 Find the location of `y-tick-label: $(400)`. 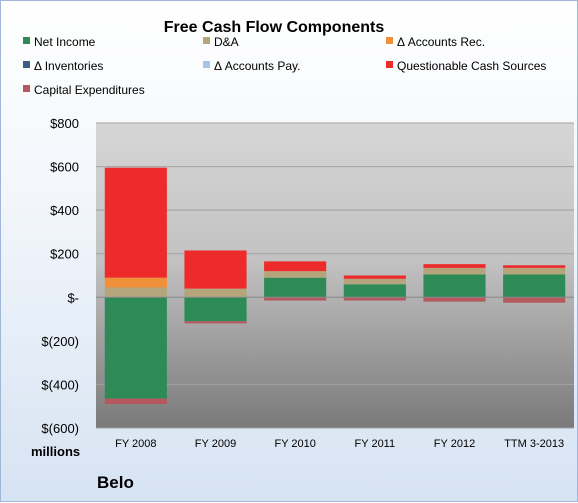

y-tick-label: $(400) is located at coordinates (60, 384).